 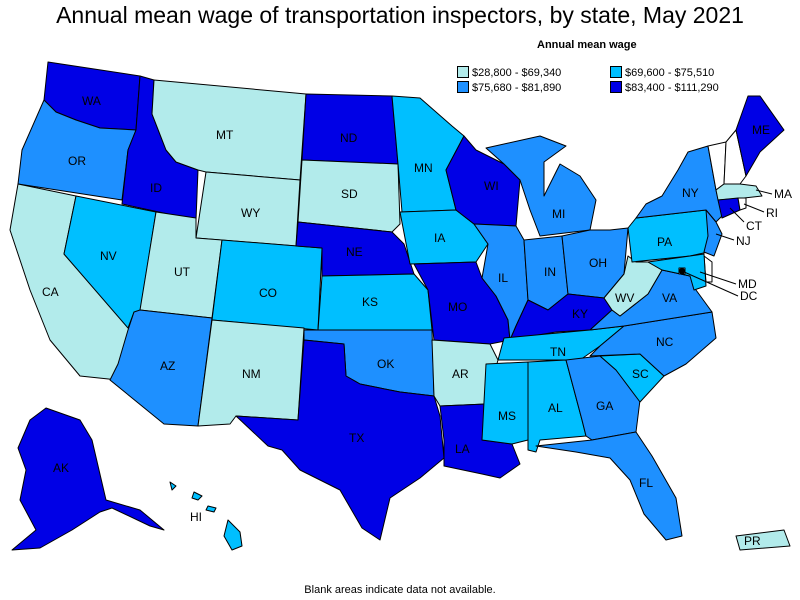 I want to click on state-NY, so click(x=679, y=184).